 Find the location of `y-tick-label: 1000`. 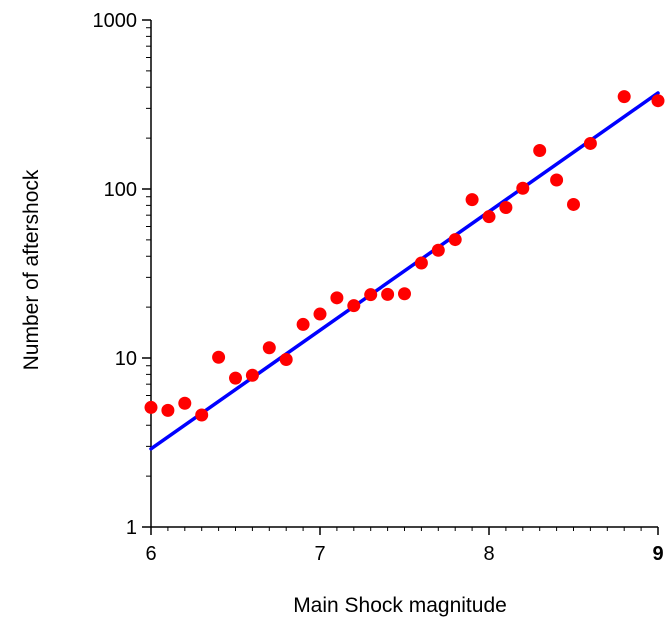

y-tick-label: 1000 is located at coordinates (115, 21).